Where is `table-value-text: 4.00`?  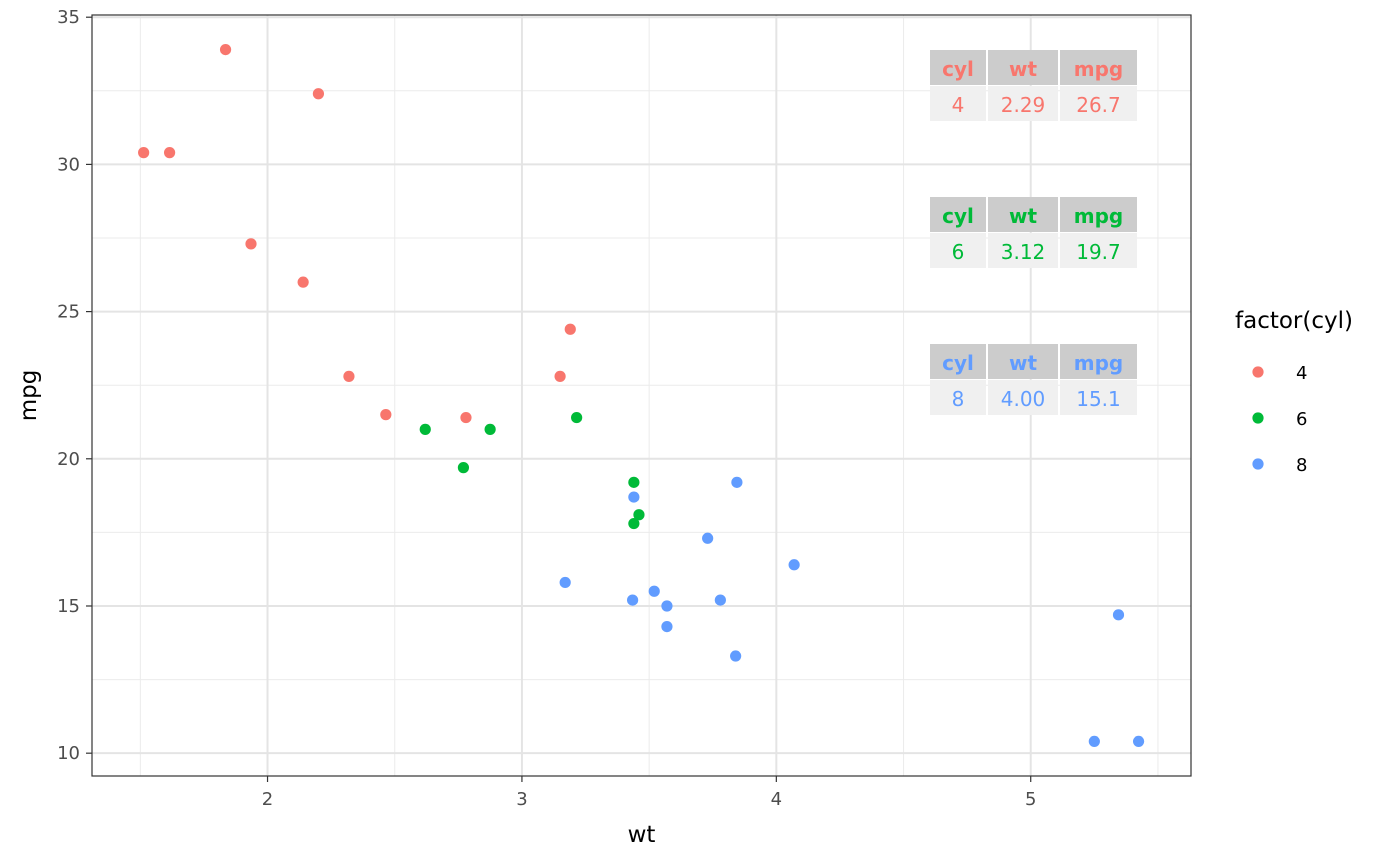 table-value-text: 4.00 is located at coordinates (1023, 399).